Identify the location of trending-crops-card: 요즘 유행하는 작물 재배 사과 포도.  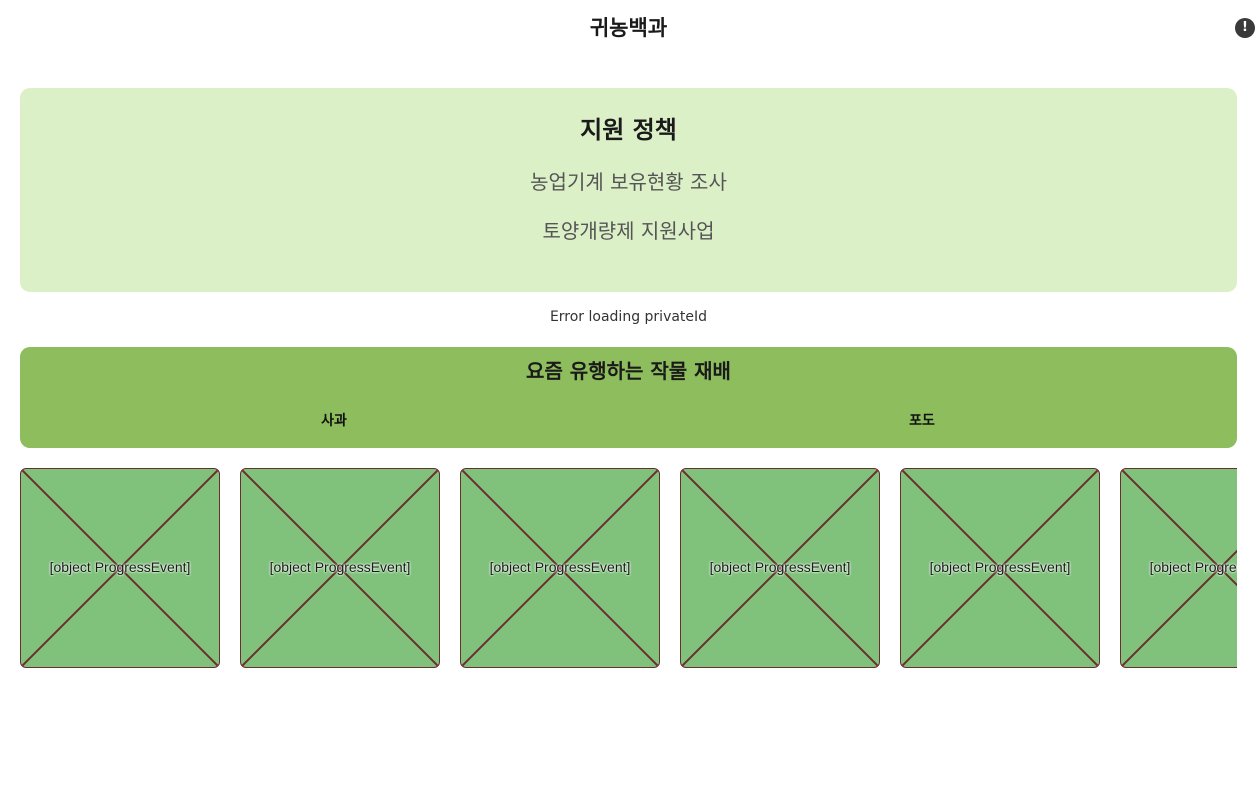
(628, 397).